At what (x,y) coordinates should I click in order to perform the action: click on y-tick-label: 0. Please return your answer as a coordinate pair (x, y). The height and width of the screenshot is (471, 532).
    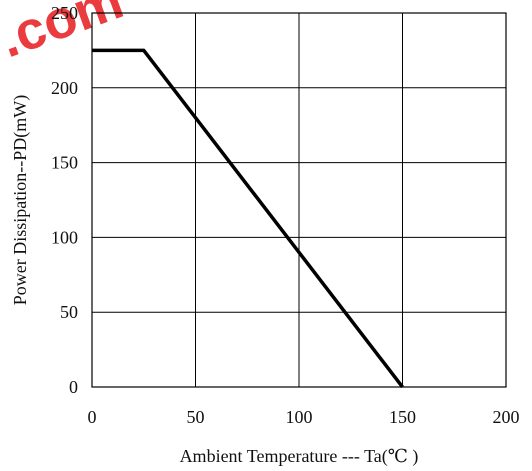
    Looking at the image, I should click on (73, 387).